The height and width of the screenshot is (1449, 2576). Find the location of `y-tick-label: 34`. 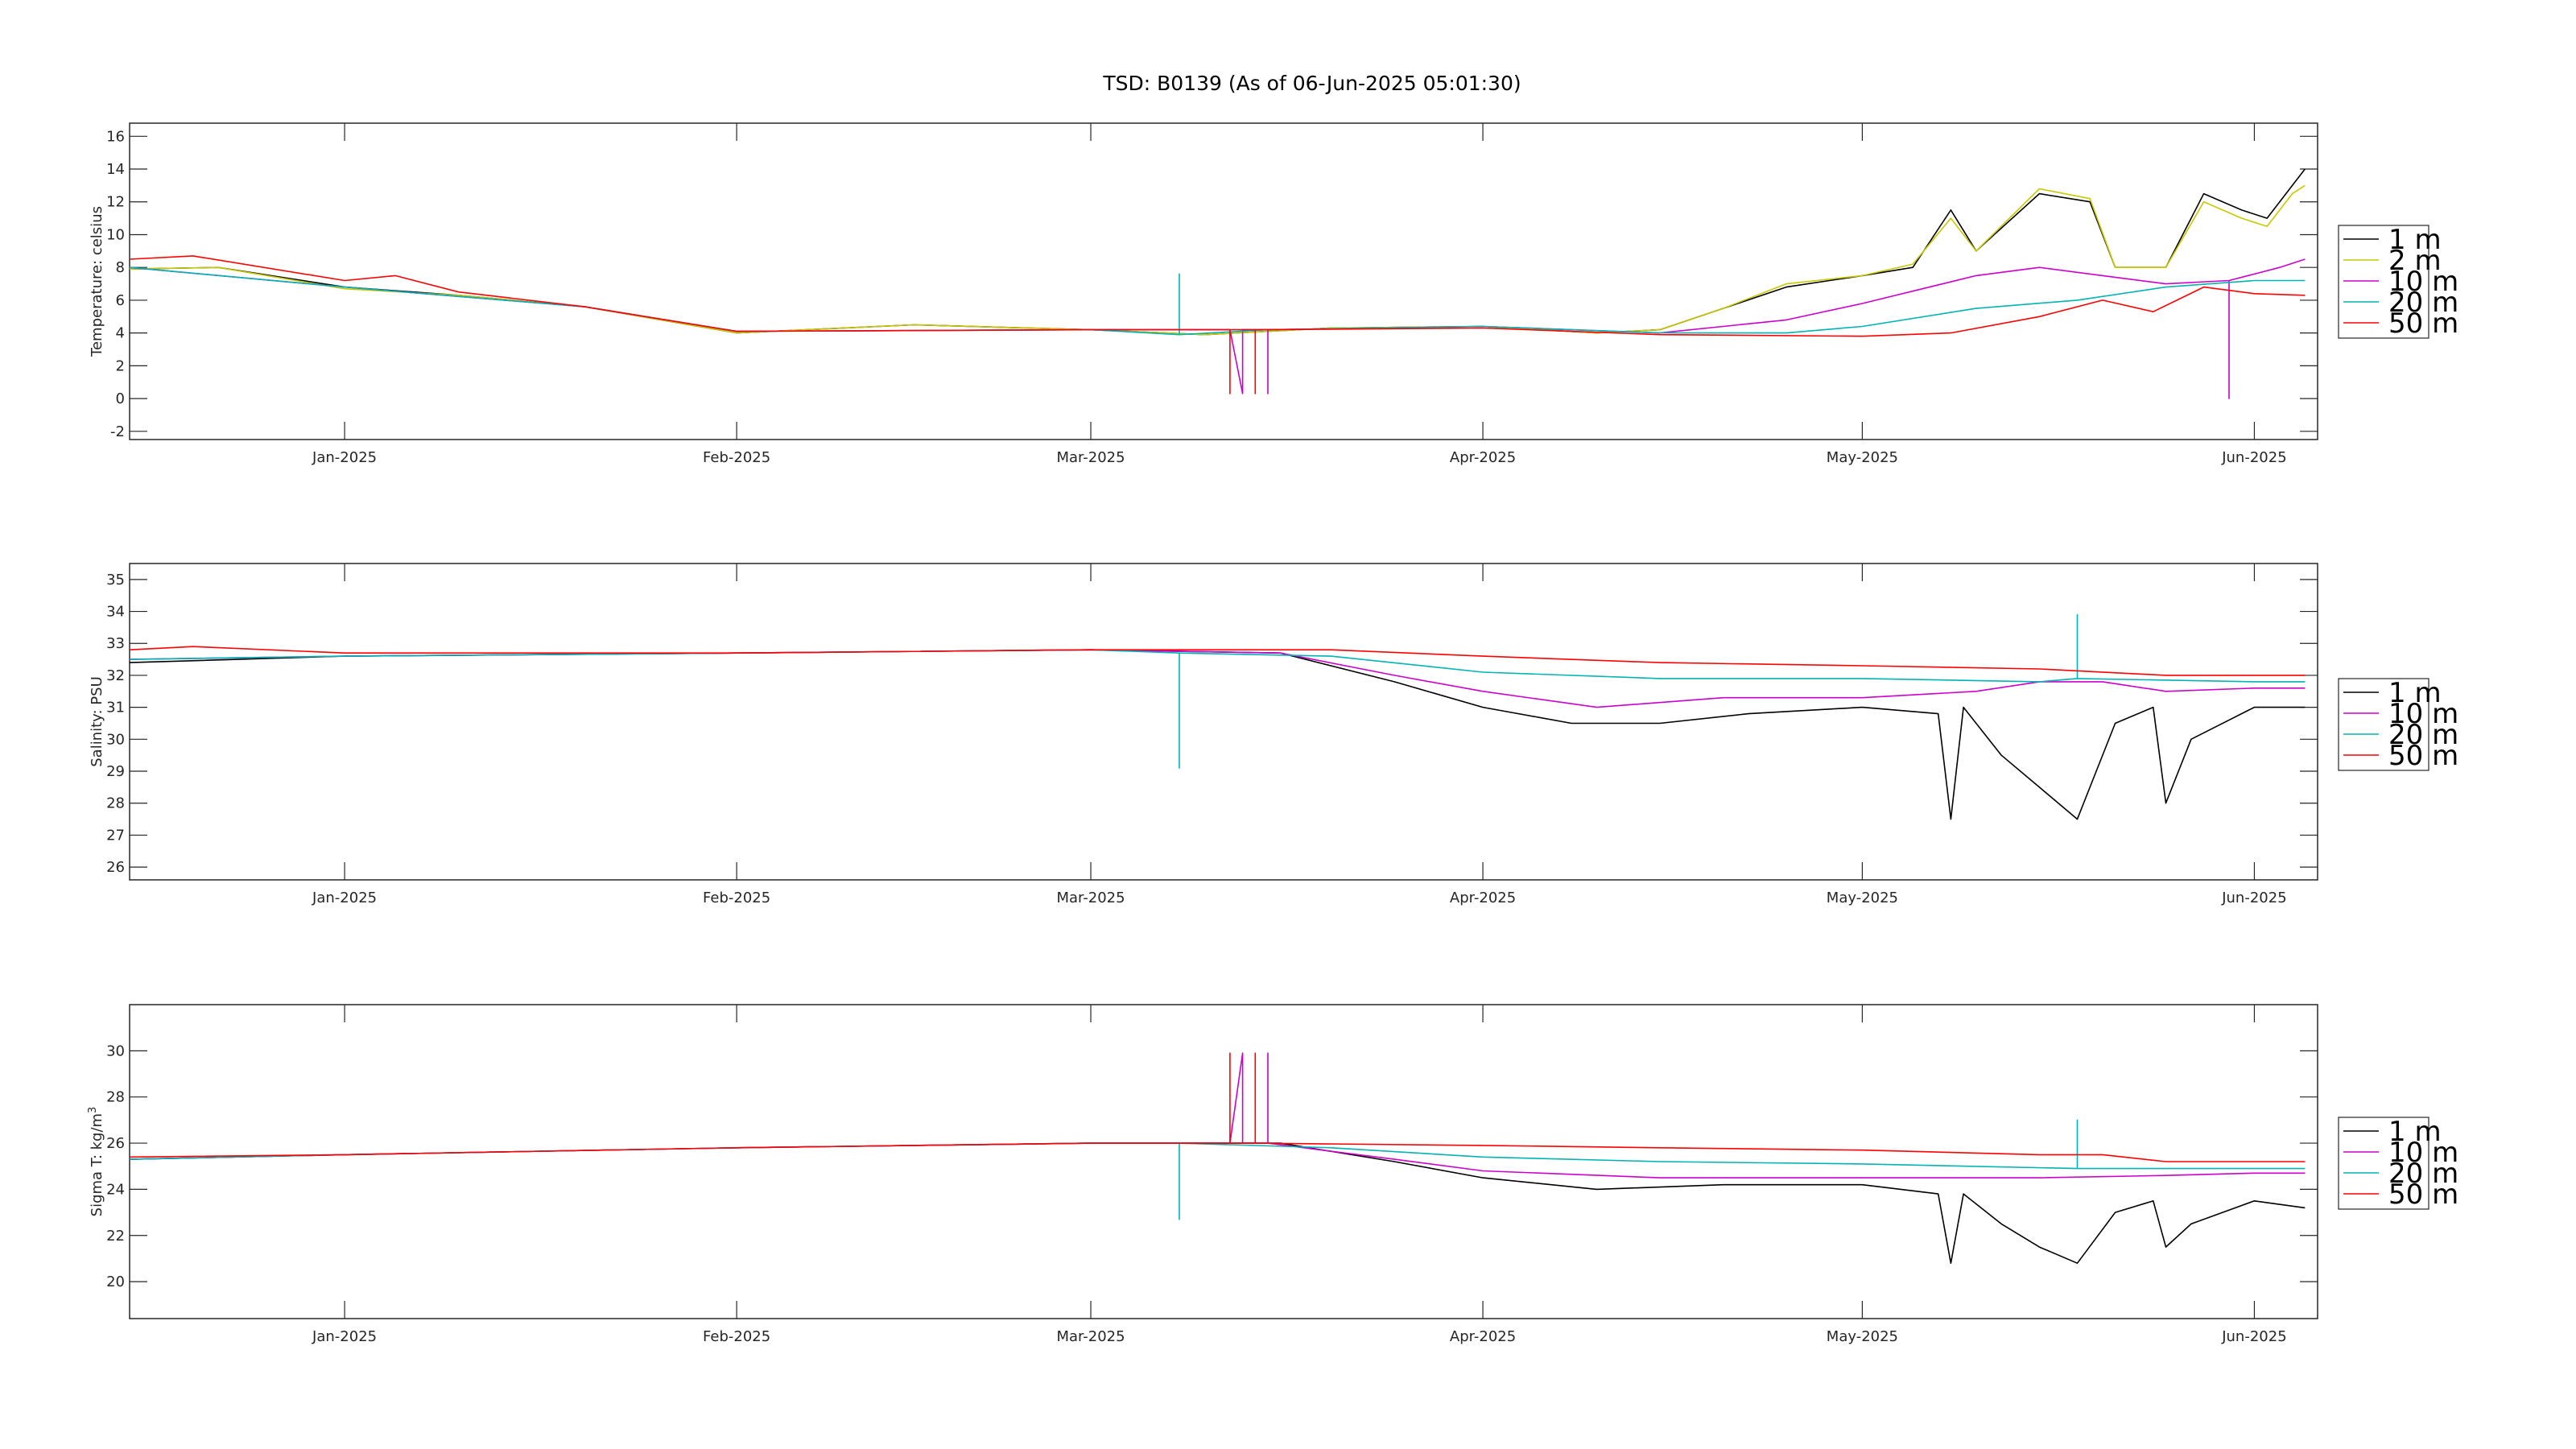

y-tick-label: 34 is located at coordinates (116, 612).